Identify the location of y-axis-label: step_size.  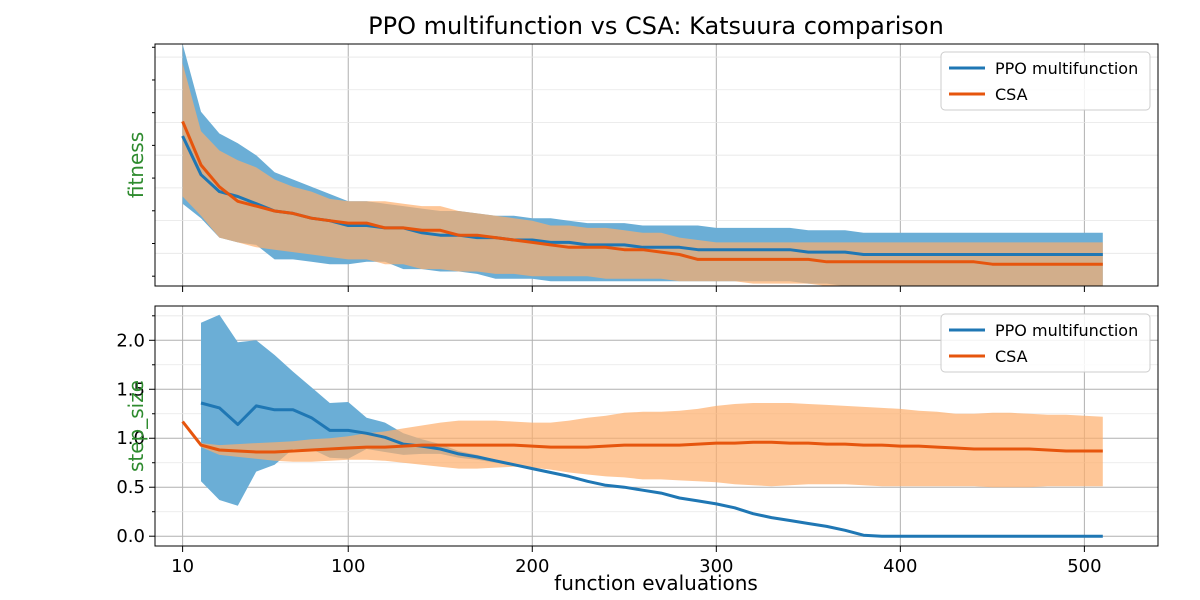
(136, 426).